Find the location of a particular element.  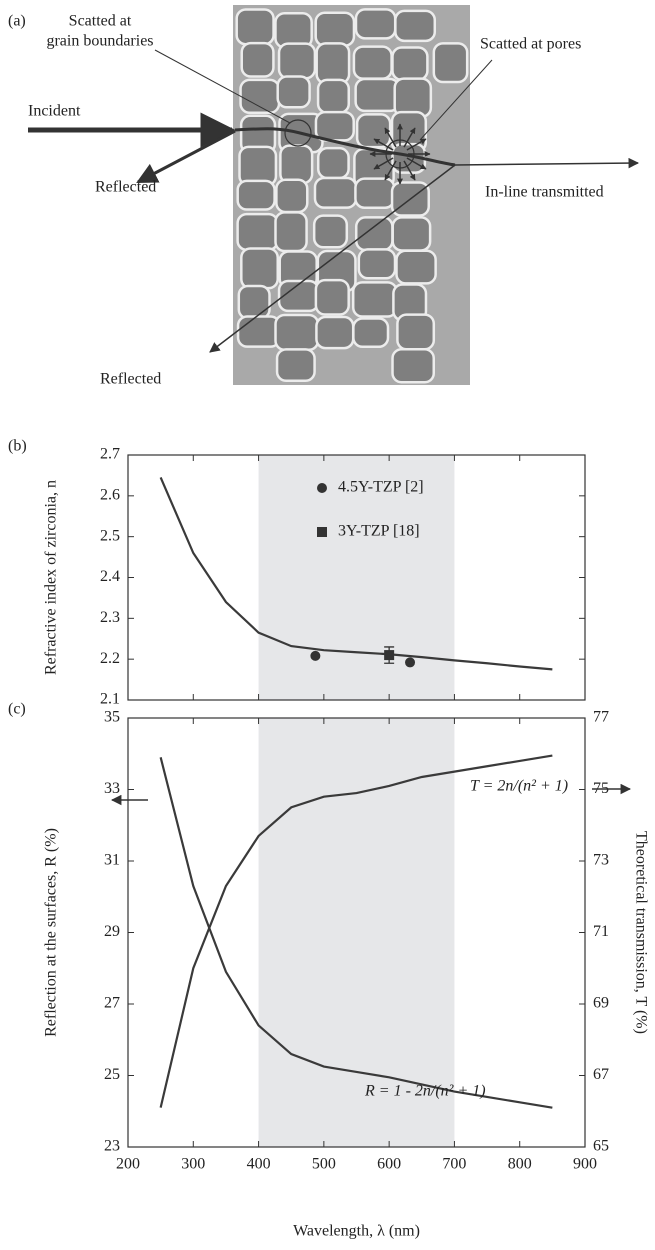

micrograph is located at coordinates (351, 195).